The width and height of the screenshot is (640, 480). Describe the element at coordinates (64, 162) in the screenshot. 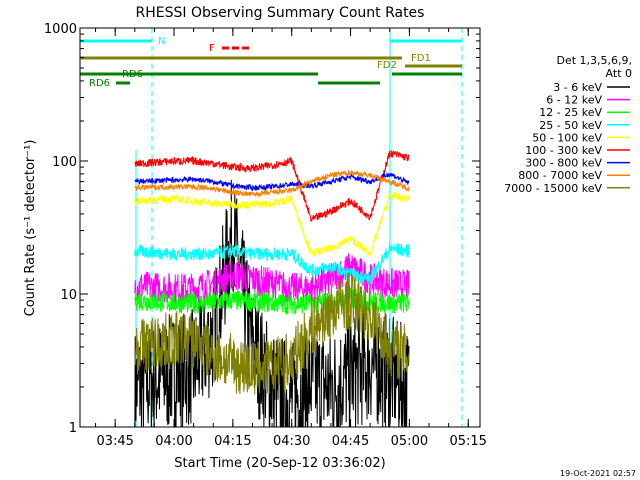

I see `y-tick-label: 100` at that location.